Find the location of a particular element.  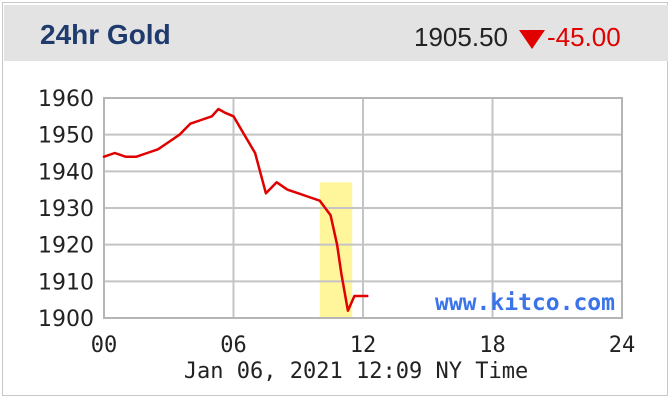

x-tick-labels: 00 06 12 18 24 is located at coordinates (363, 345).